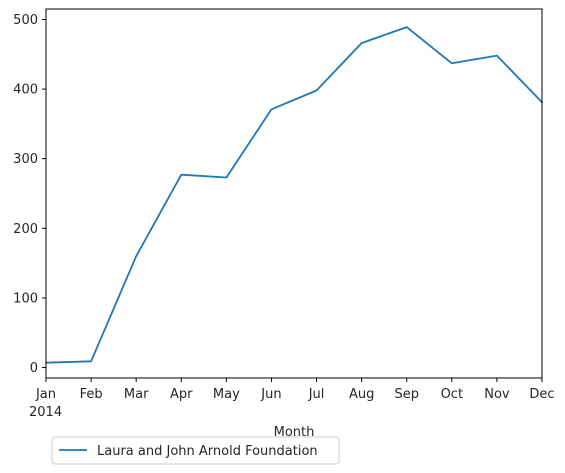  Describe the element at coordinates (541, 394) in the screenshot. I see `x-tick-label: Dec` at that location.